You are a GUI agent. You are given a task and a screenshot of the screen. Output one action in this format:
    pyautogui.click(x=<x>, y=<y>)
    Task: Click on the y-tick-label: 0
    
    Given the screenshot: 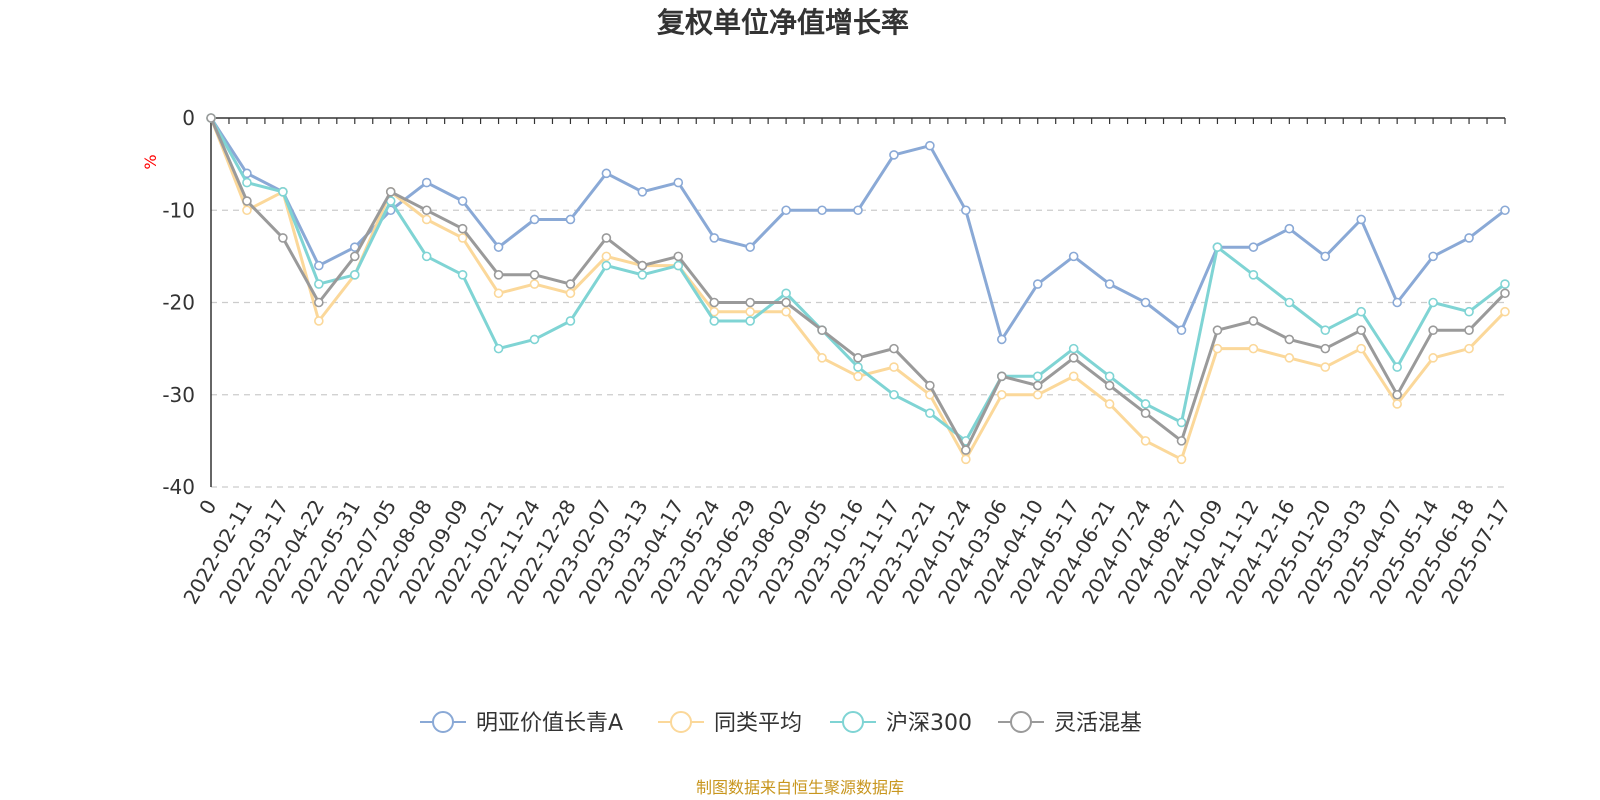 What is the action you would take?
    pyautogui.click(x=188, y=118)
    